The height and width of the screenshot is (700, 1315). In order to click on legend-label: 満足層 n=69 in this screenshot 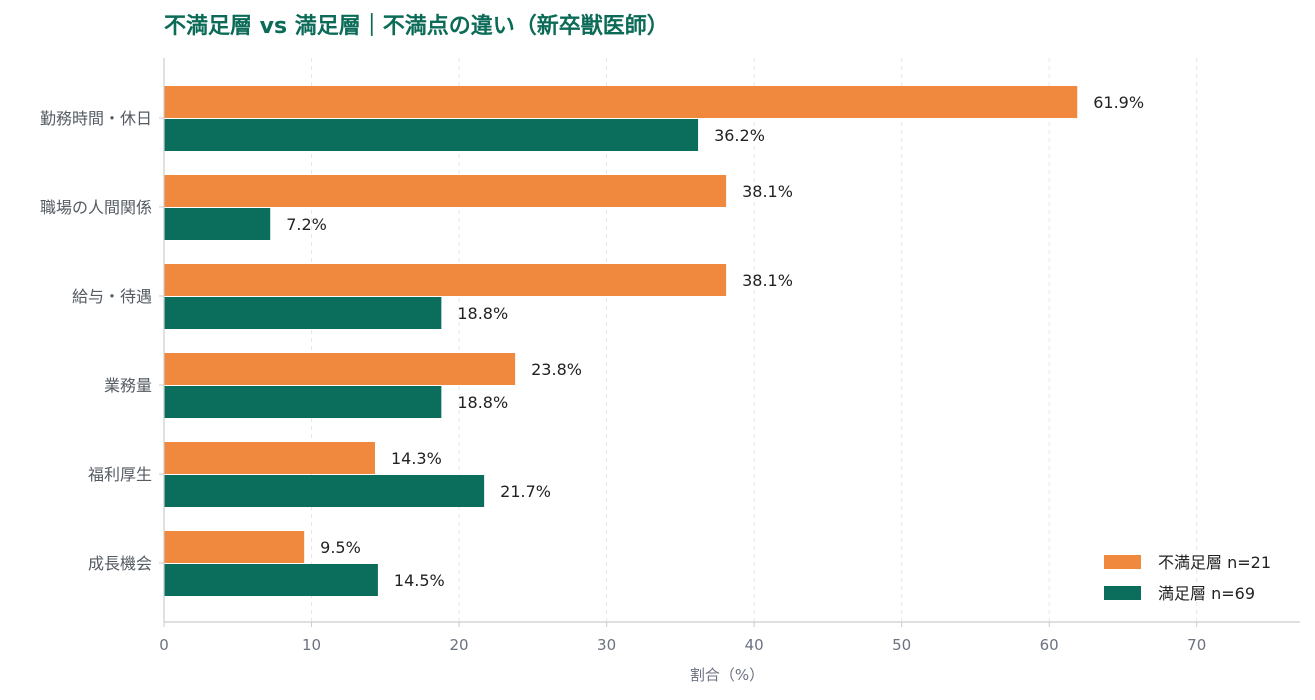, I will do `click(1206, 593)`.